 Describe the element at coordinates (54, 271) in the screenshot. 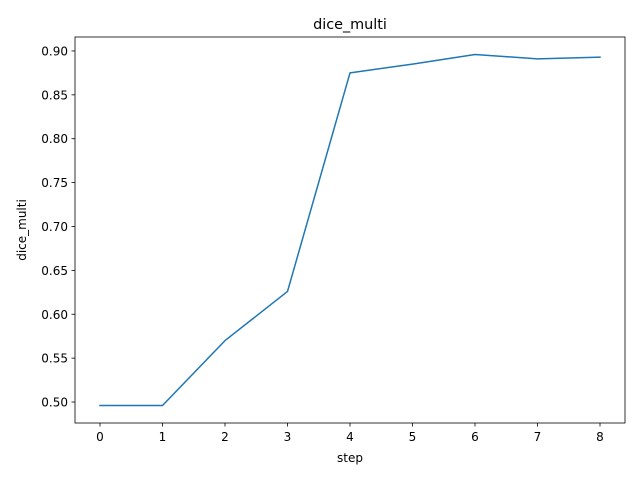

I see `y-tick-label: 0.65` at that location.